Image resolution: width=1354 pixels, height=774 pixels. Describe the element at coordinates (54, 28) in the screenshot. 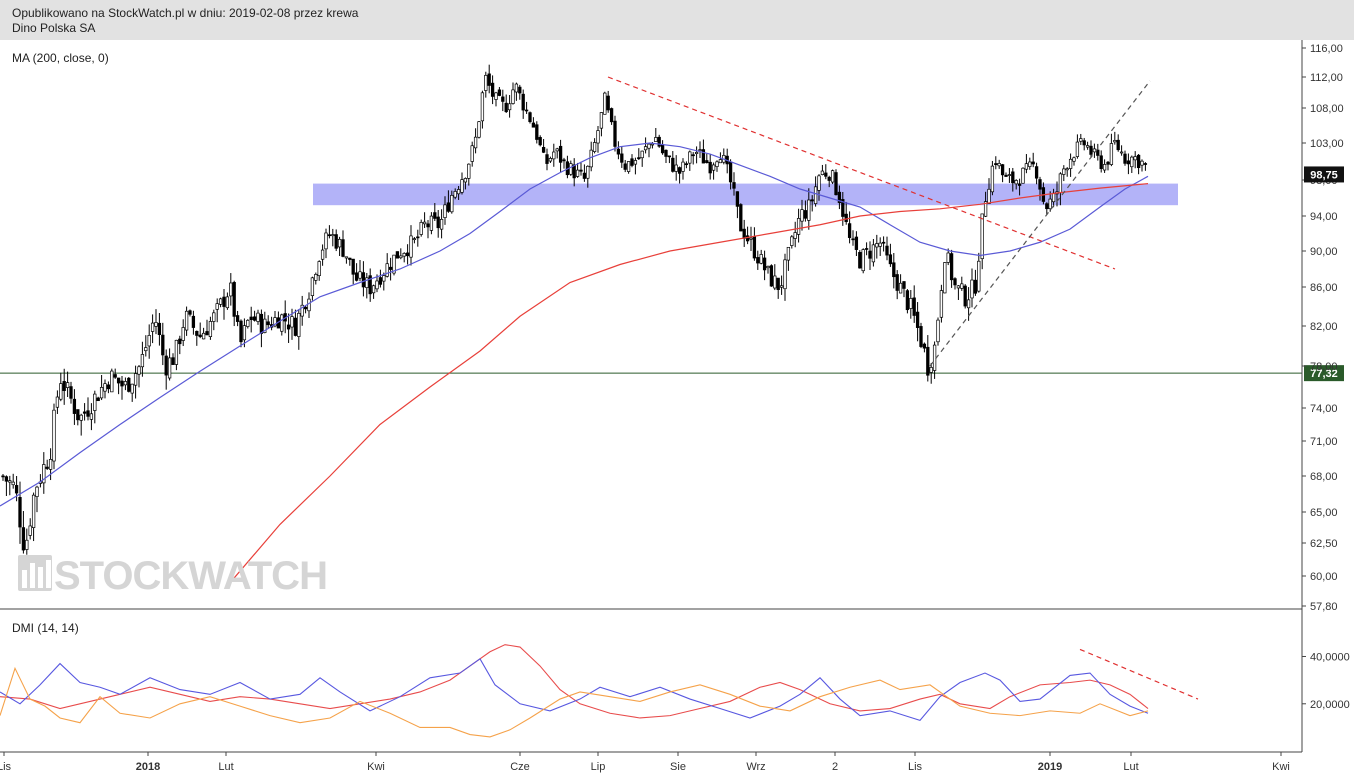

I see `instrument-name: Dino Polska SA` at that location.